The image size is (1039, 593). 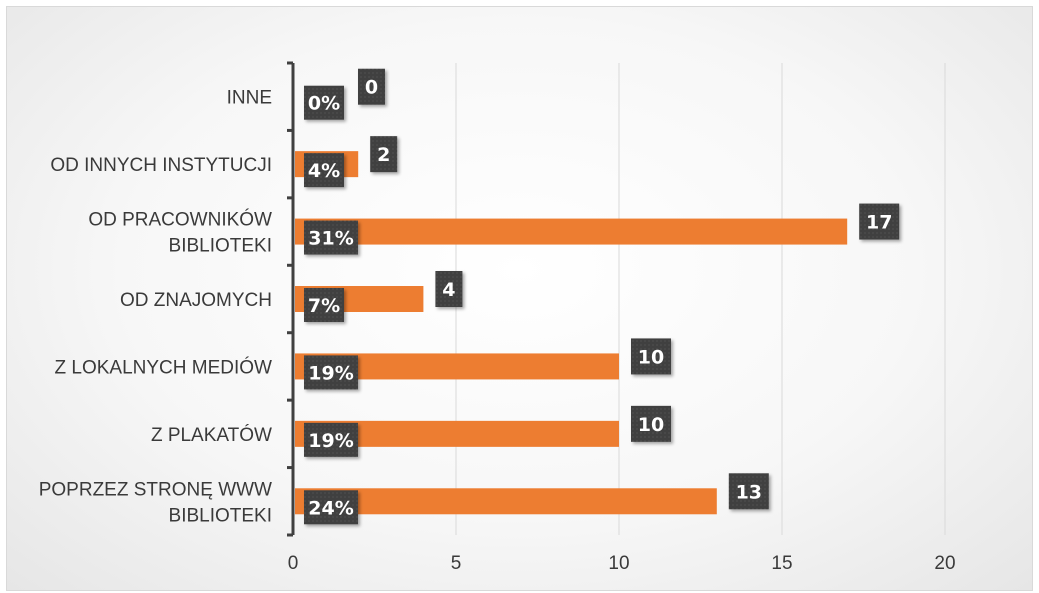 I want to click on value-label: 13, so click(x=749, y=492).